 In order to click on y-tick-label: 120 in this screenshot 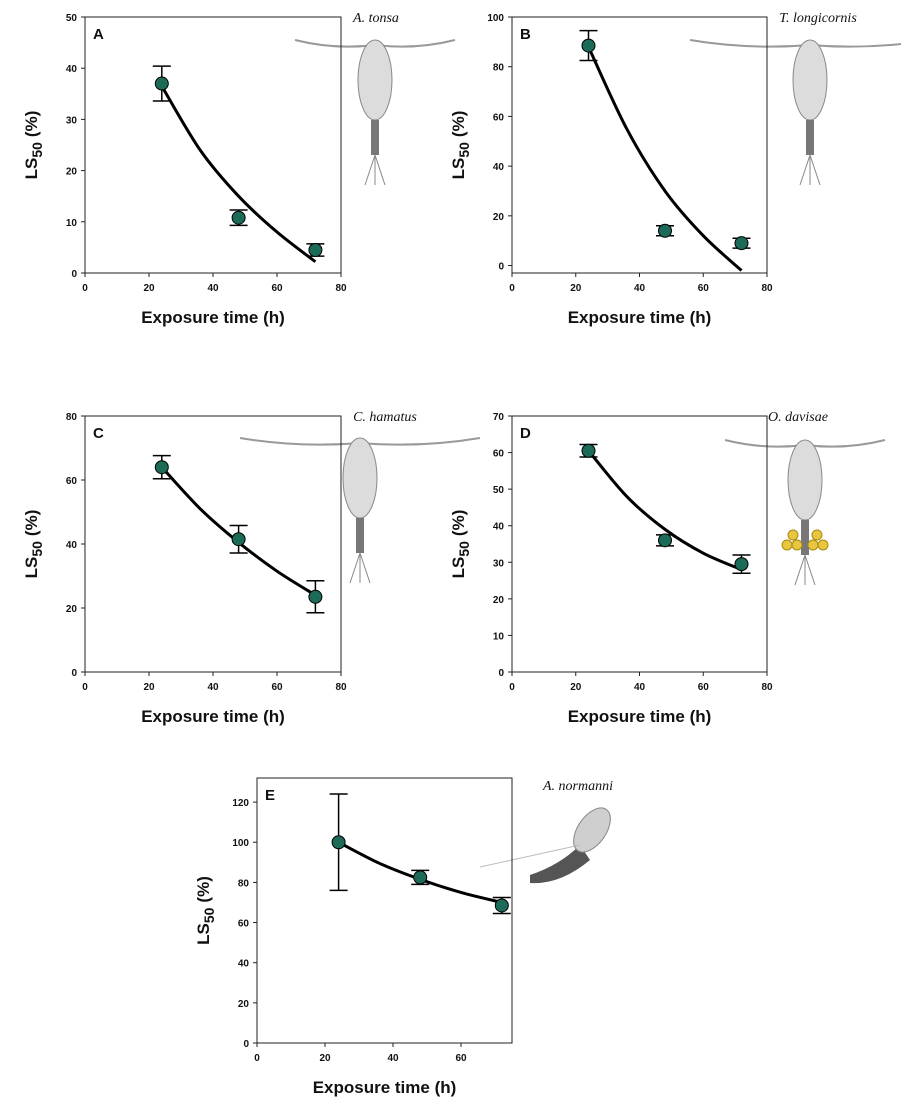, I will do `click(240, 803)`.